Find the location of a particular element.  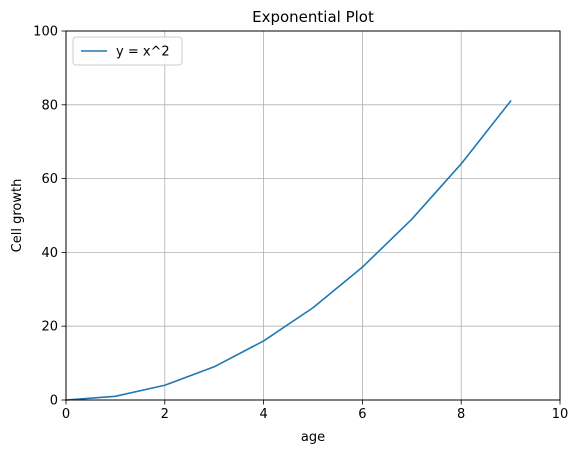

y-tick-label: 40 is located at coordinates (49, 253).